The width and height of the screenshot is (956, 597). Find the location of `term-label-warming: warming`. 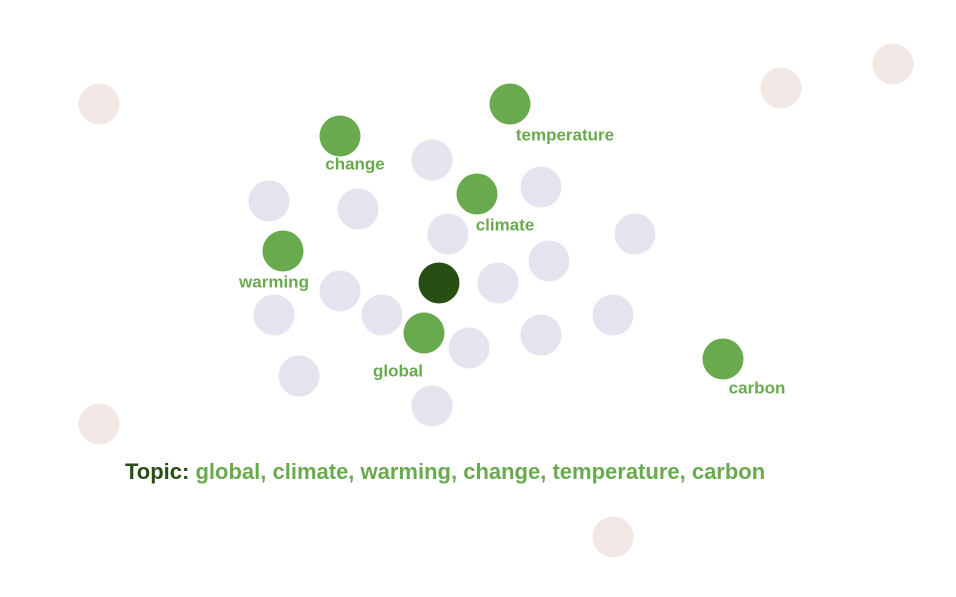

term-label-warming: warming is located at coordinates (273, 281).